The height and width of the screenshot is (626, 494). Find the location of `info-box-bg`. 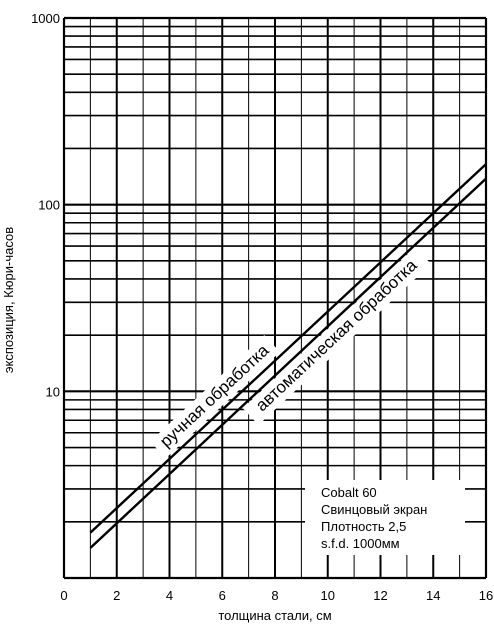

info-box-bg is located at coordinates (385, 517).